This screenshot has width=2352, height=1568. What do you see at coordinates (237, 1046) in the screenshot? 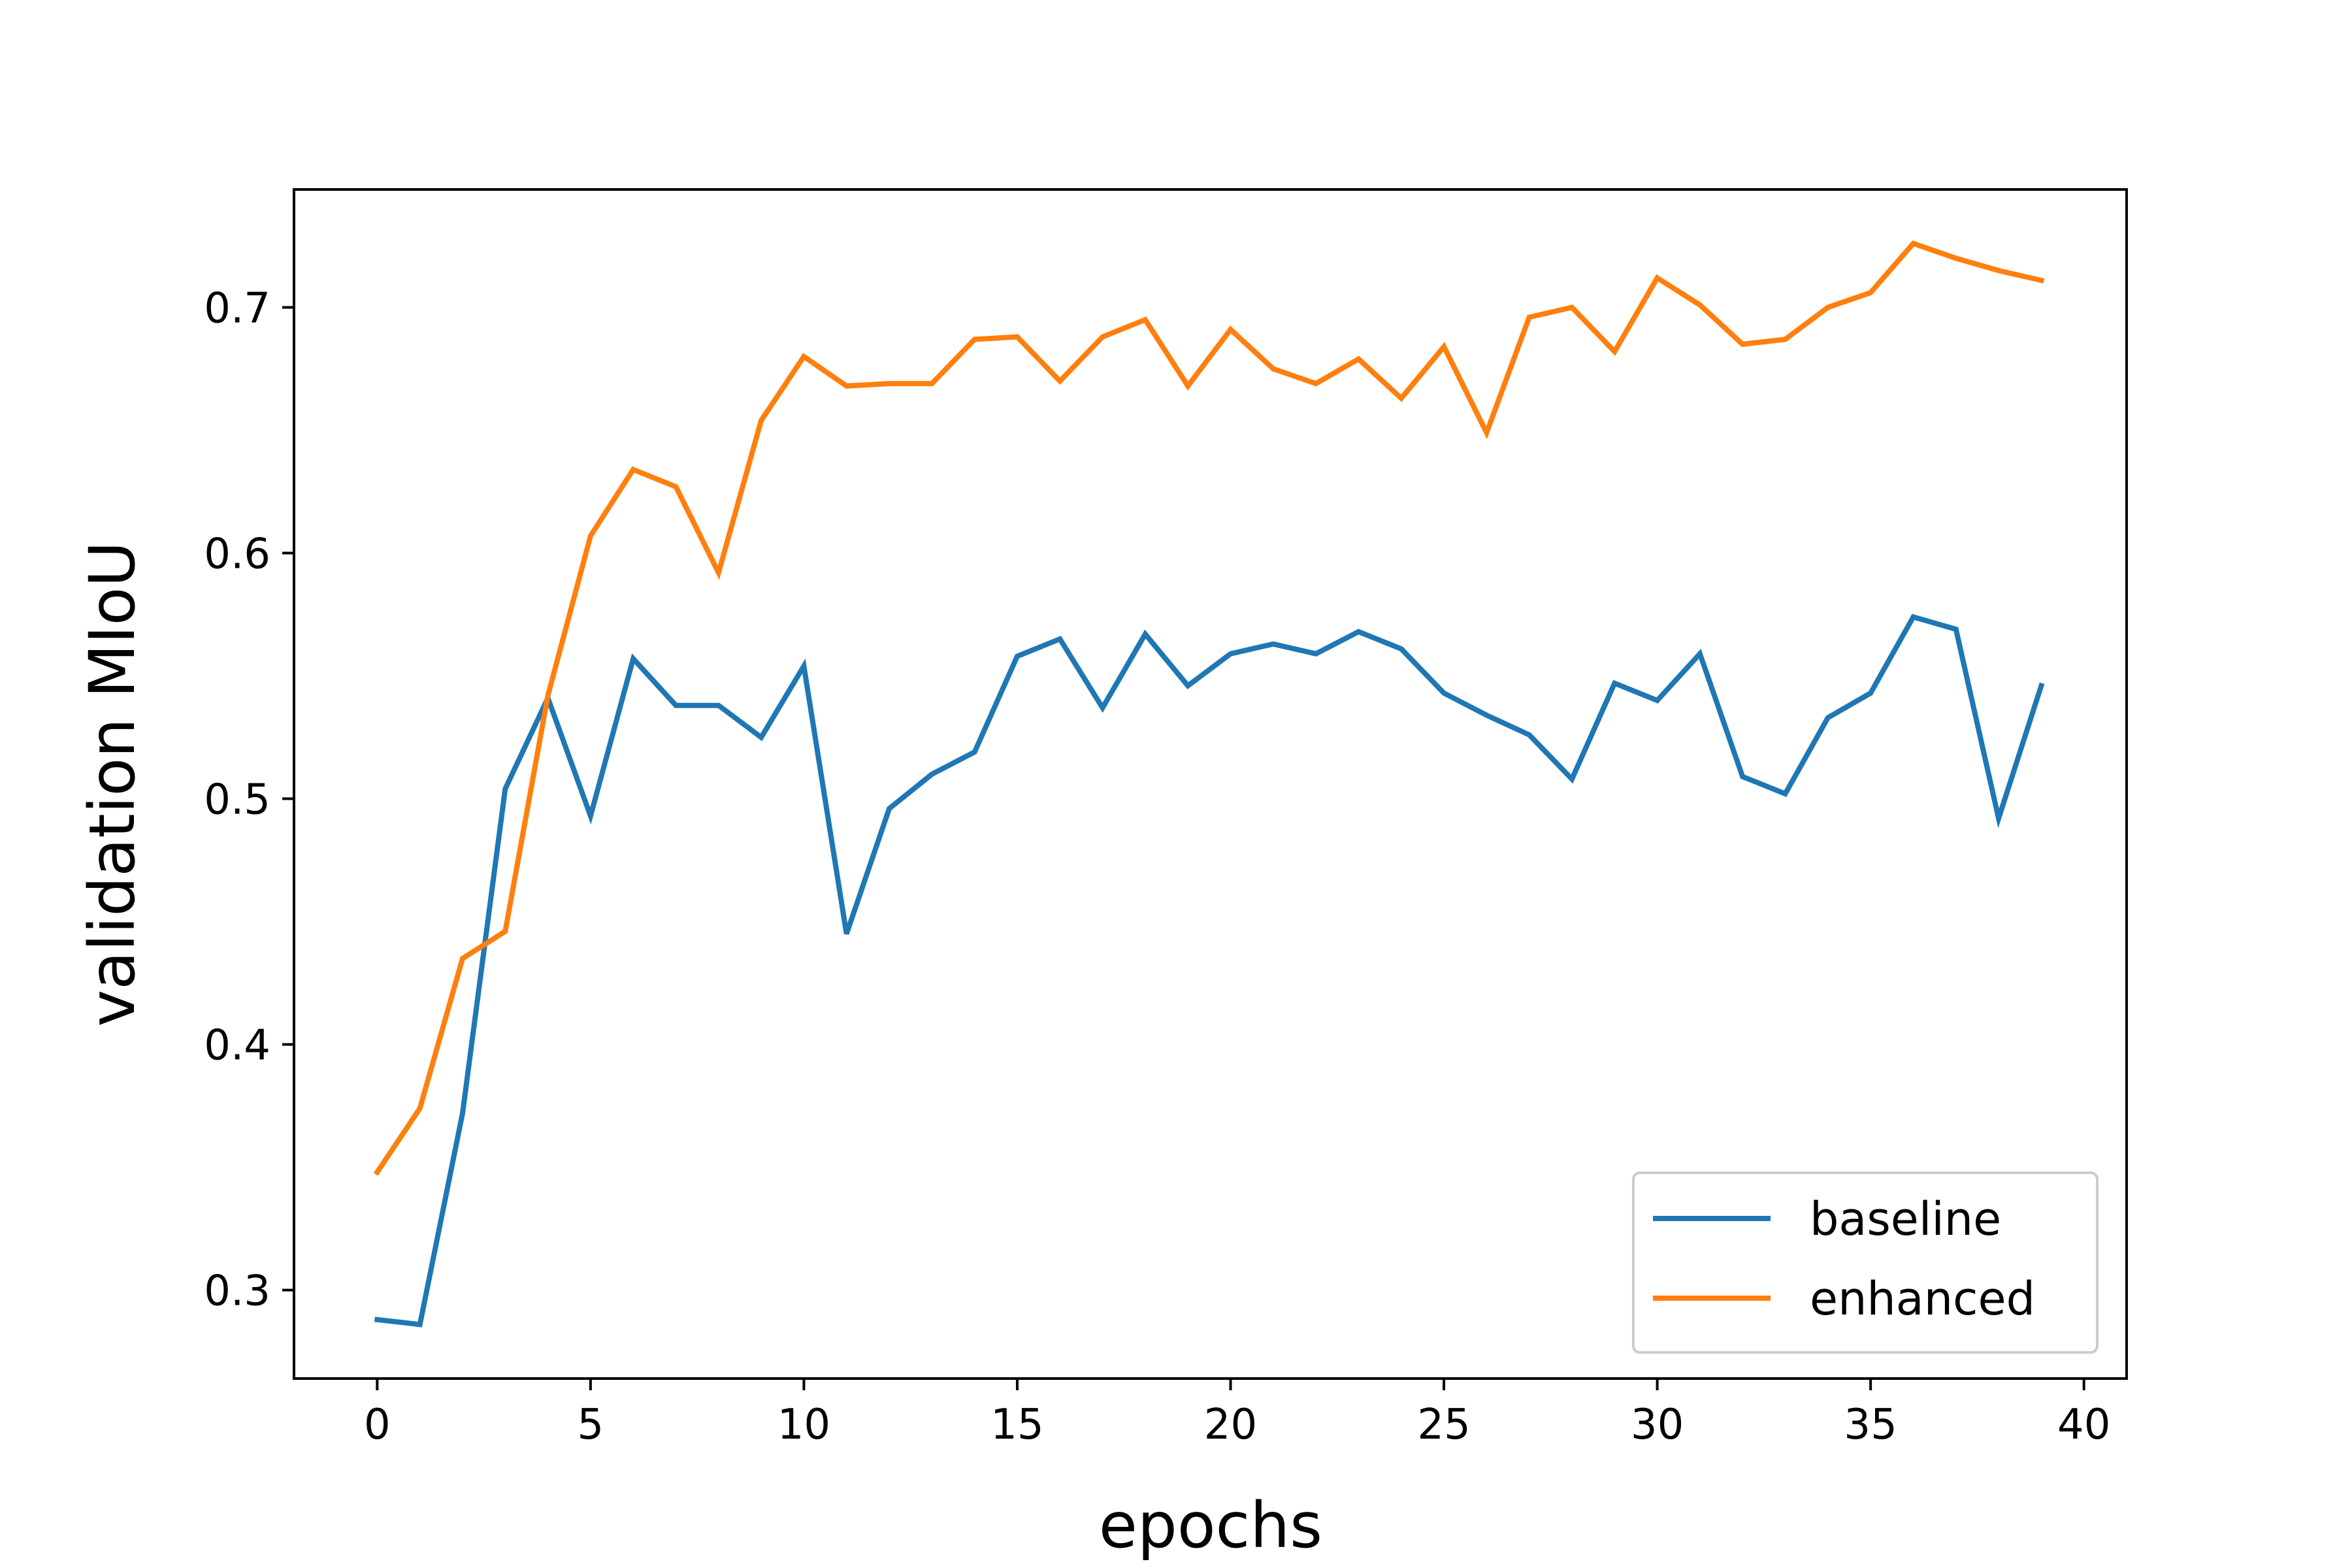
I see `y-tick-label: 0.4` at bounding box center [237, 1046].